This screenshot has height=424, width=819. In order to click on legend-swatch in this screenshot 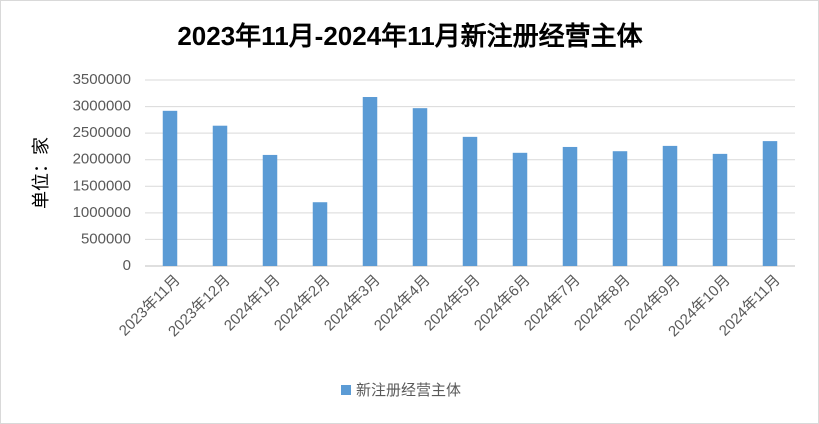, I will do `click(346, 390)`.